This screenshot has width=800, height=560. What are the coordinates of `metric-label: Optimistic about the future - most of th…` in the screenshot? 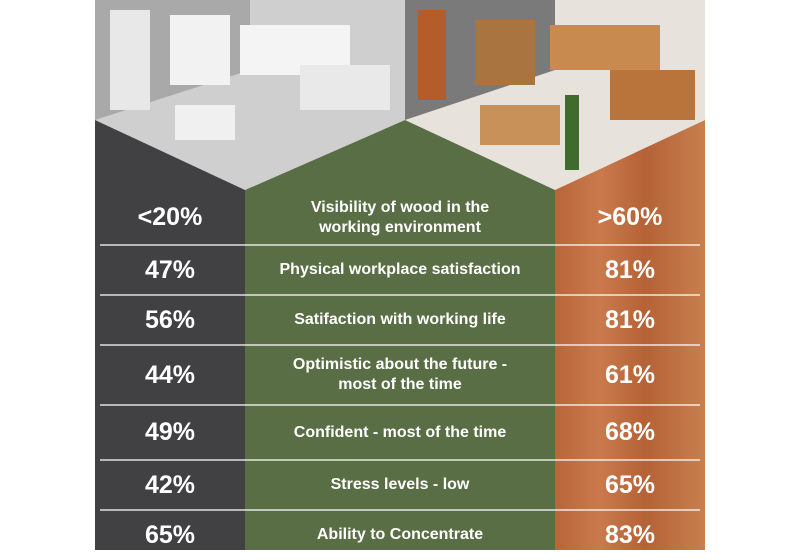 It's located at (400, 374).